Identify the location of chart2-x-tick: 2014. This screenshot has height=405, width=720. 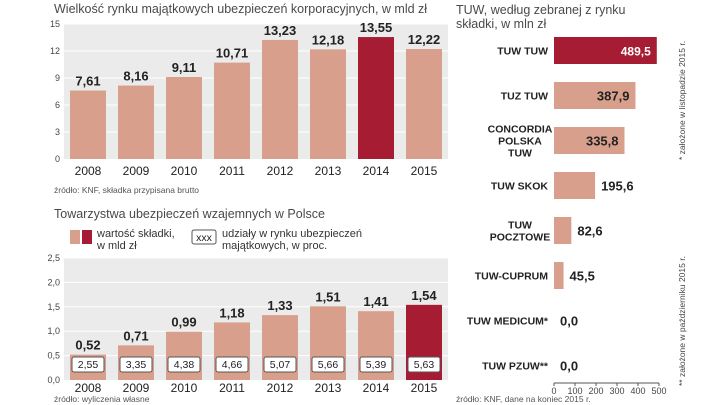
(376, 388).